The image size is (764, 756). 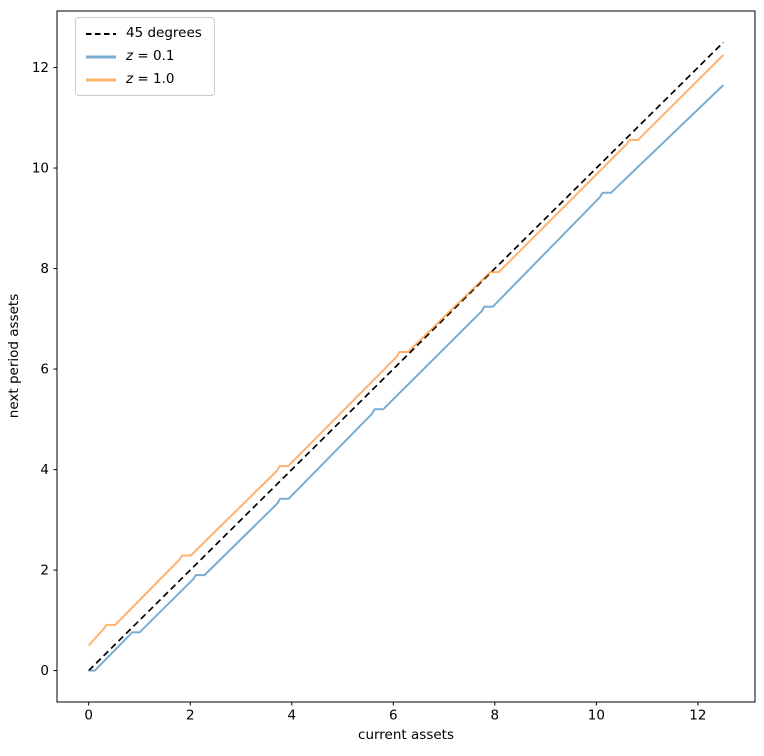 I want to click on dashed-line-sample-icon, so click(x=101, y=33).